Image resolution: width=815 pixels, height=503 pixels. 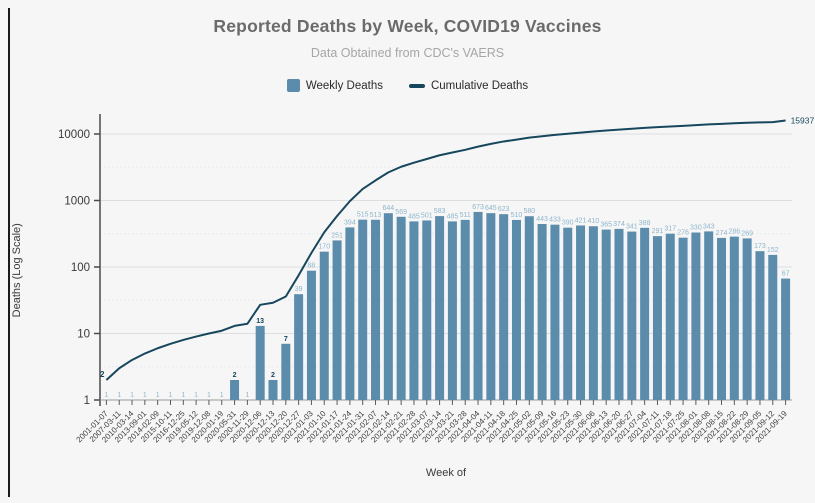 I want to click on y-tick-label: 100, so click(x=80, y=268).